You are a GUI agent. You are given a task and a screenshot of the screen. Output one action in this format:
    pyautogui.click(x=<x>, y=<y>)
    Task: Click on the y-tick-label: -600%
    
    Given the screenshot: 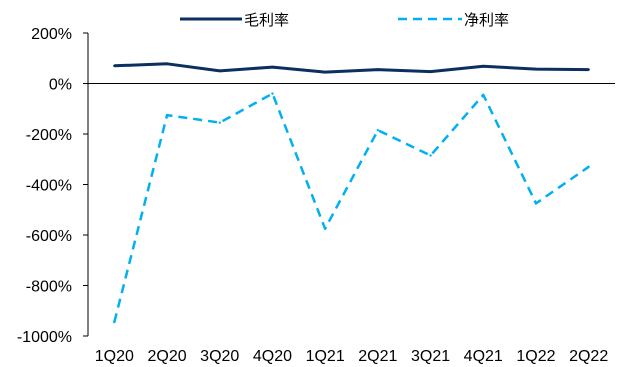 What is the action you would take?
    pyautogui.click(x=49, y=236)
    